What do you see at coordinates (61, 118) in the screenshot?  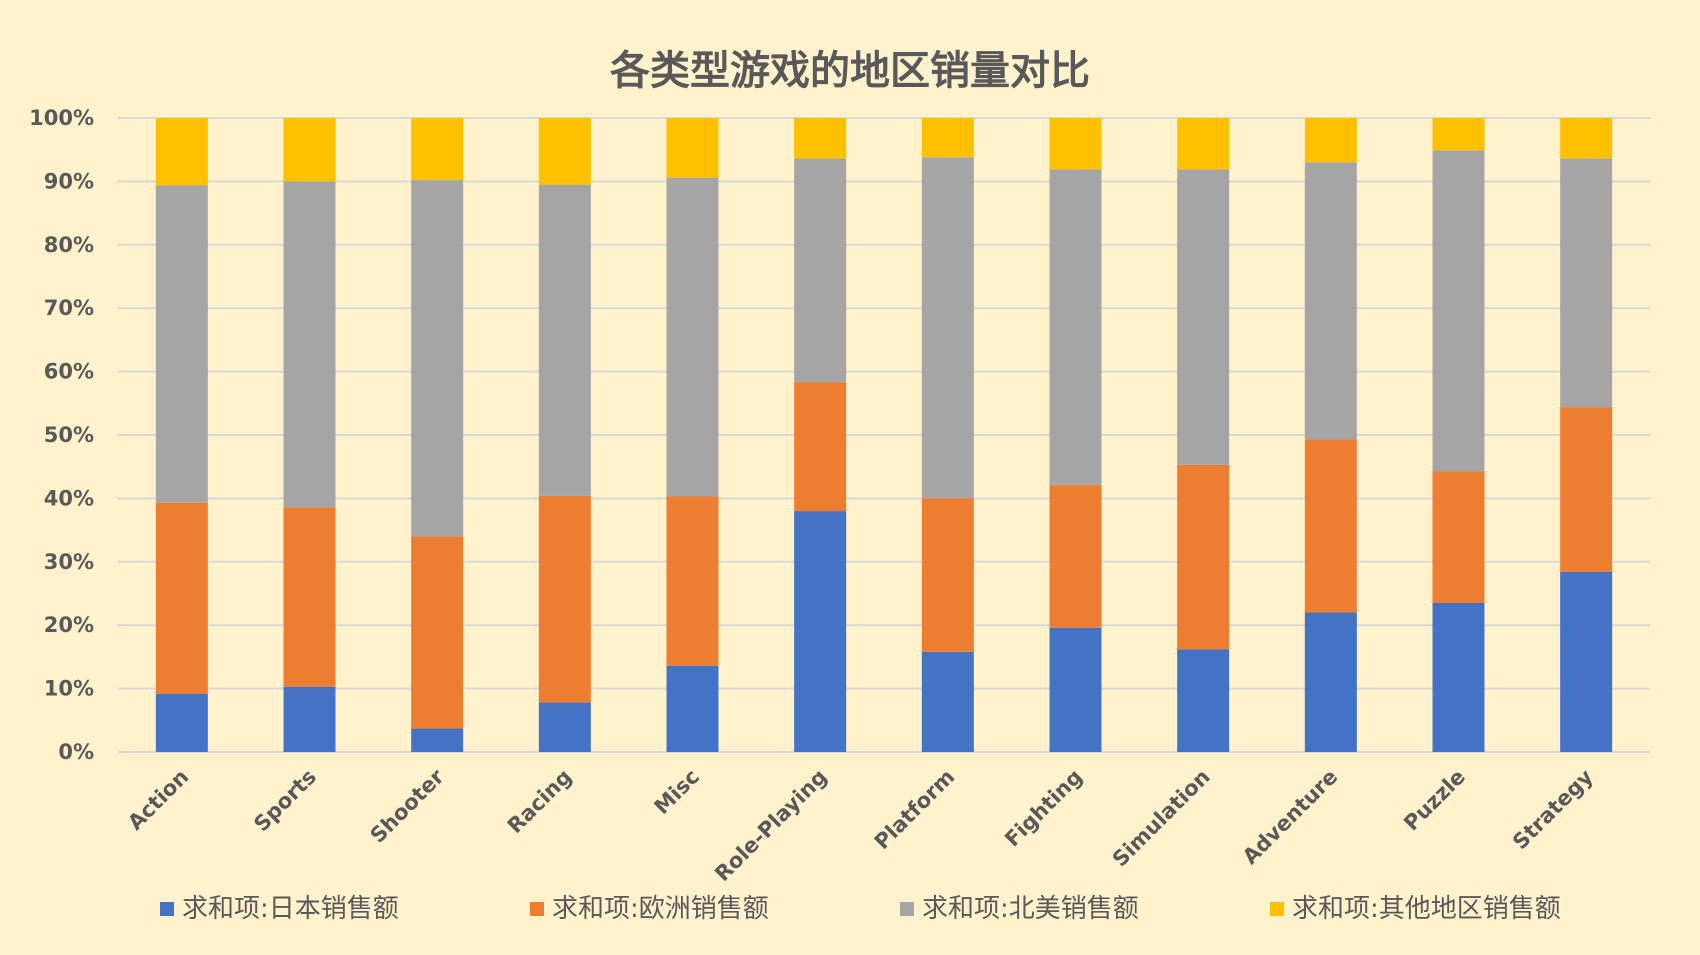 I see `y-tick-label: 100%` at bounding box center [61, 118].